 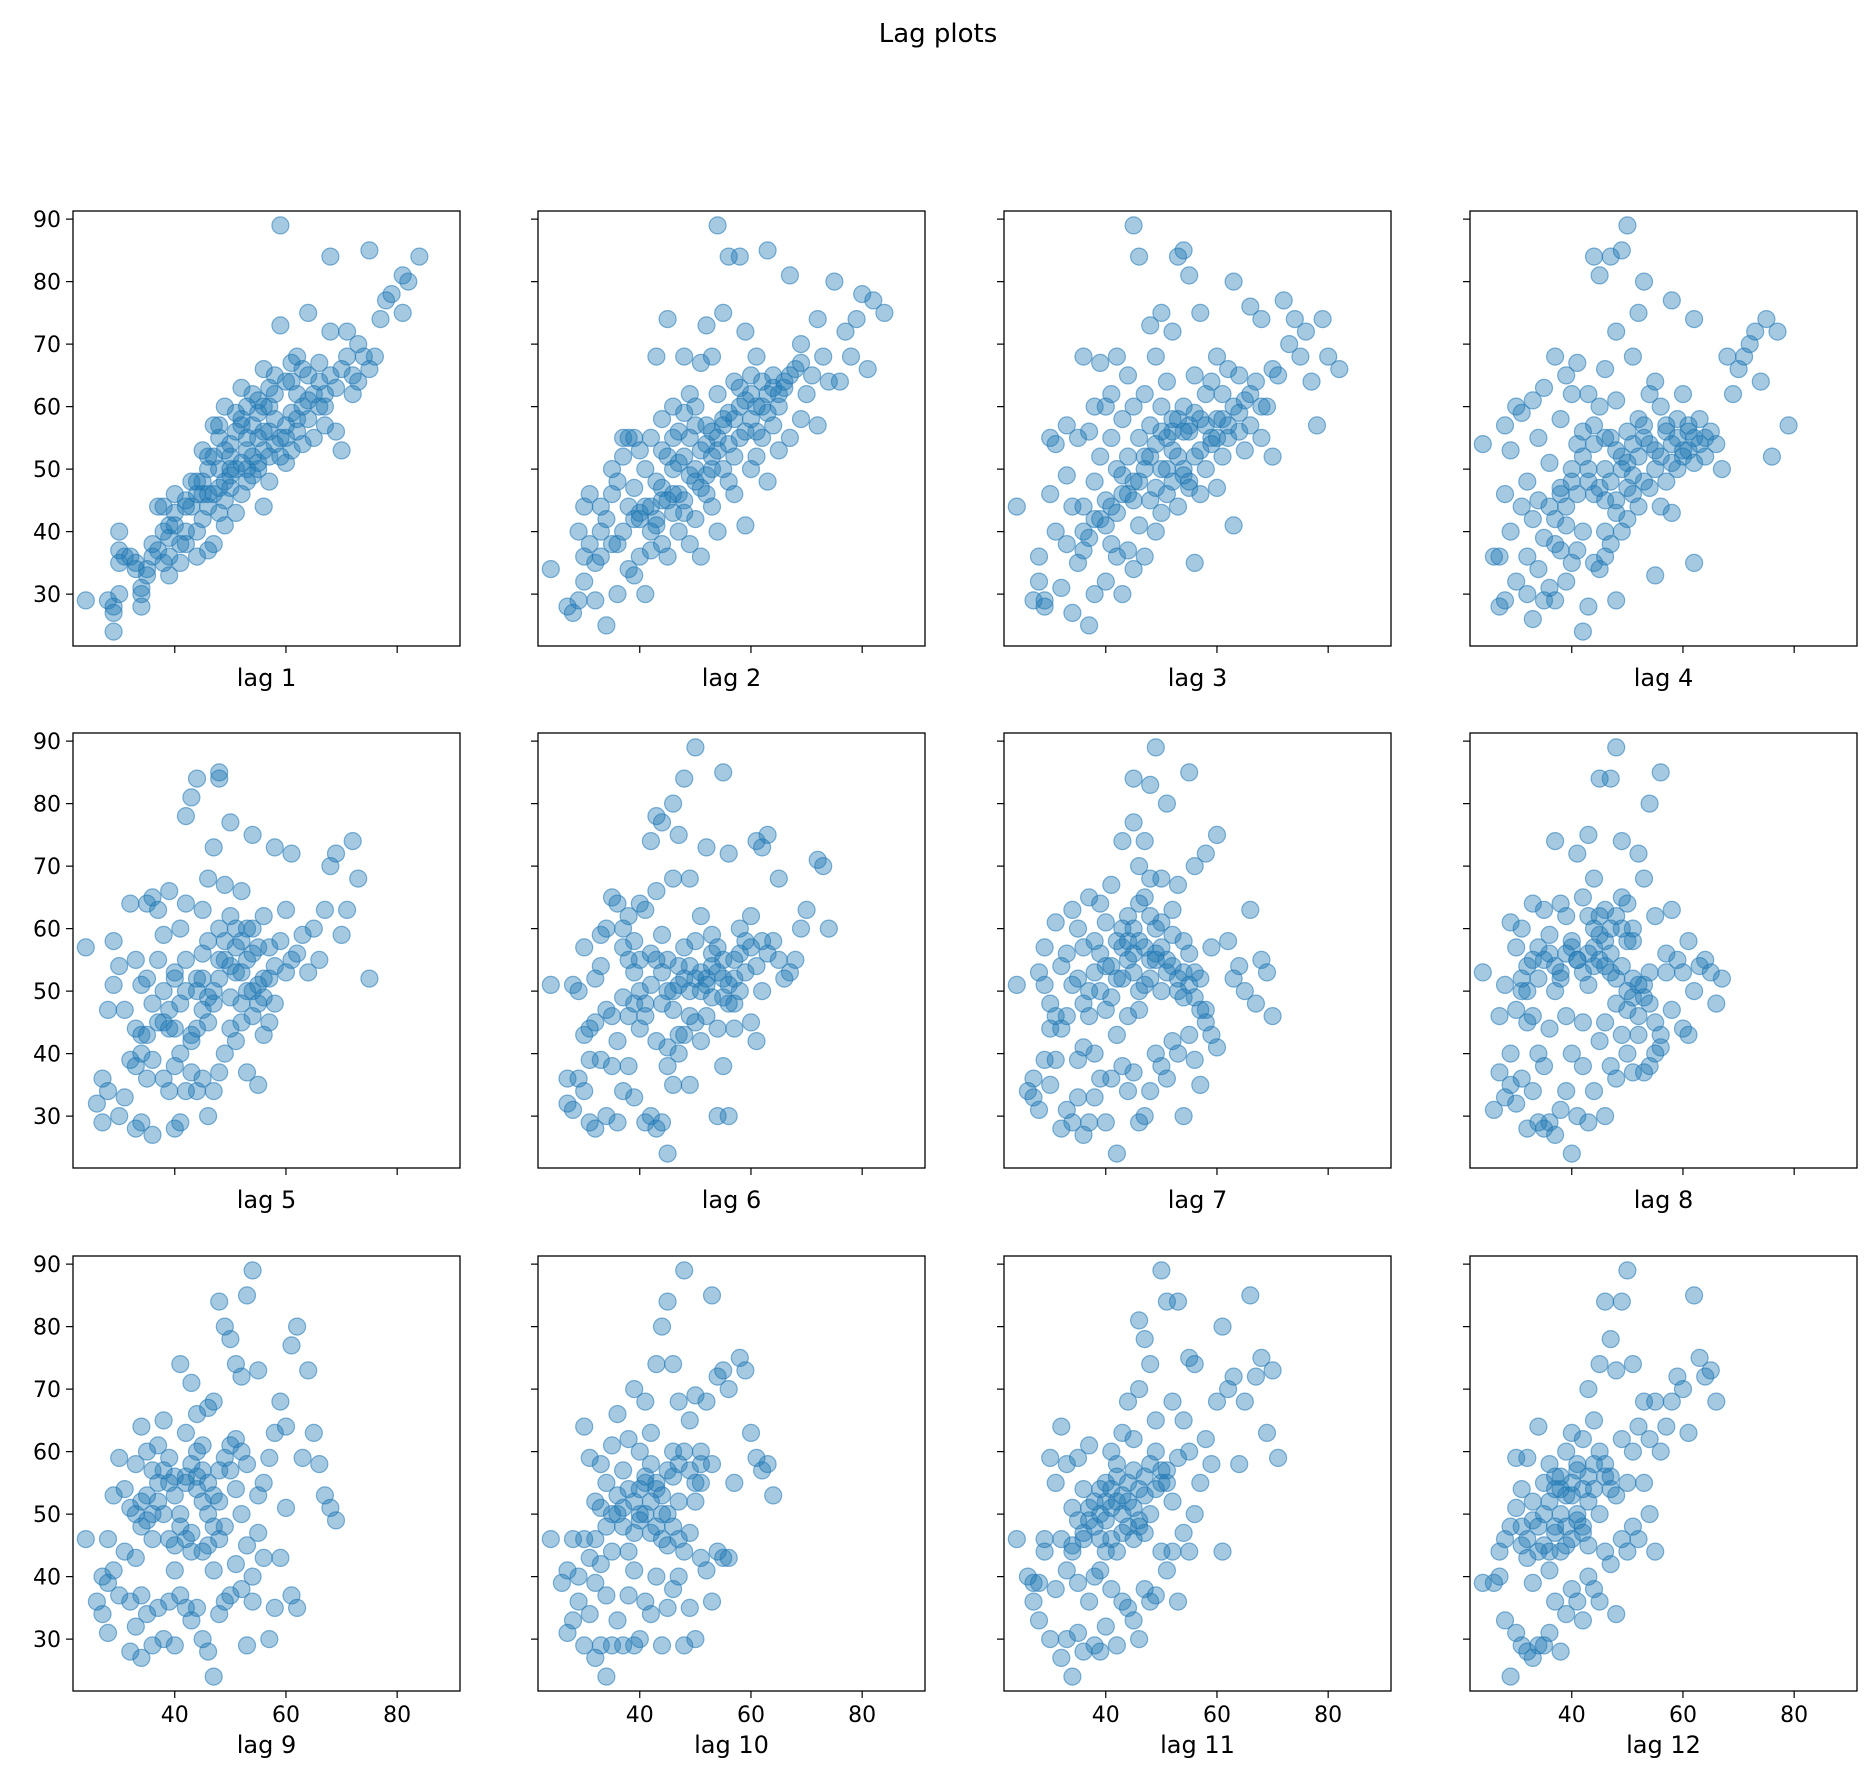 I want to click on lag-panel-1: 30 40 50 60 70 80 90 lag 1, so click(x=247, y=450).